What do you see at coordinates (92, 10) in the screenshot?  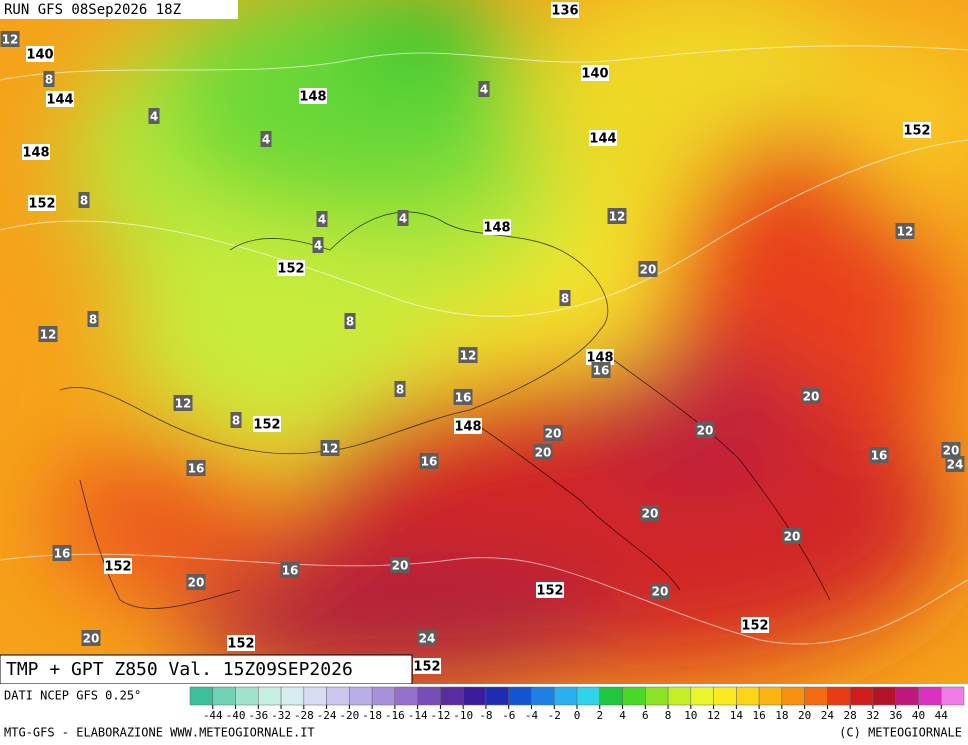 I see `run-label: RUN GFS 08Sep2026 18Z` at bounding box center [92, 10].